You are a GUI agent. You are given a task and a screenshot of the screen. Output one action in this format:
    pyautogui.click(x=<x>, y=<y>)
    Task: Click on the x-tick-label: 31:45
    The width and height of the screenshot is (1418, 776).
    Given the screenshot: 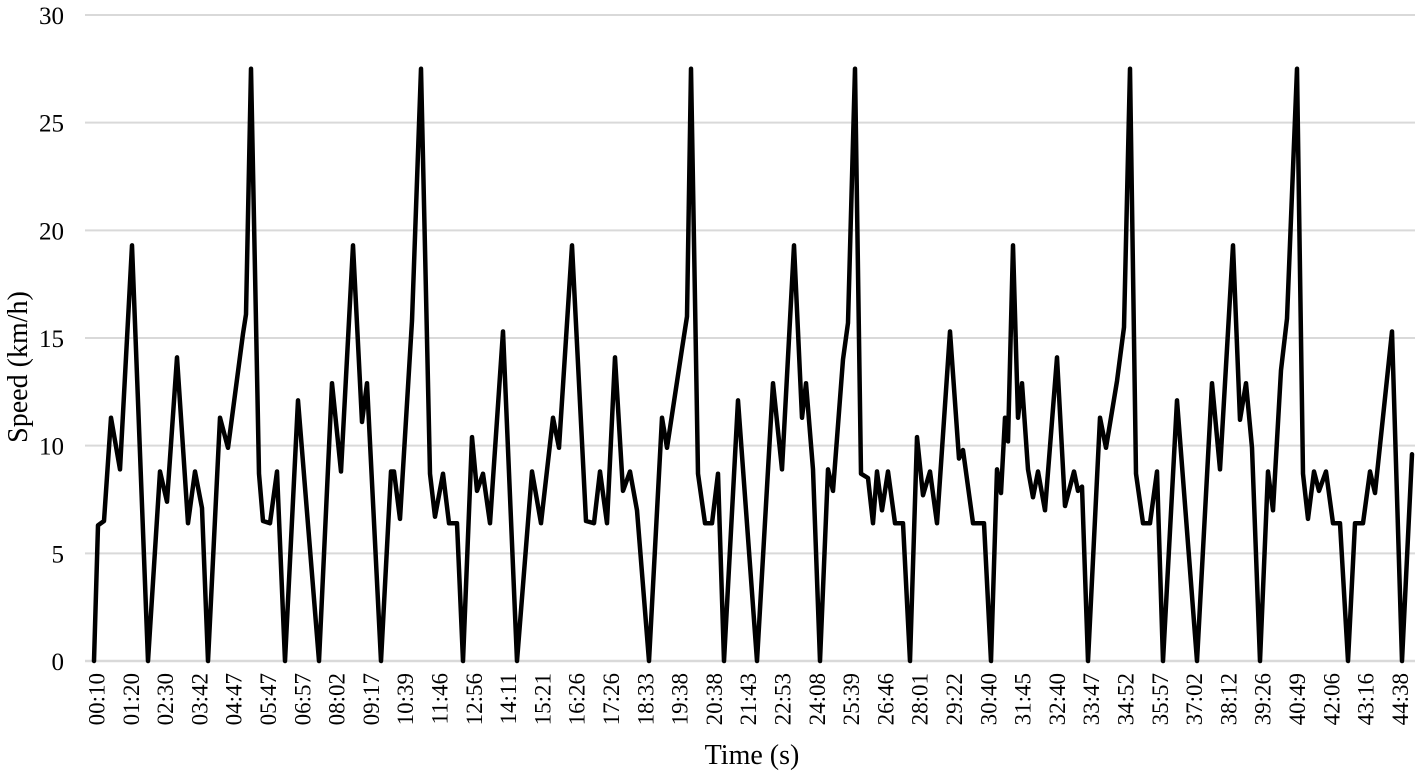 What is the action you would take?
    pyautogui.click(x=1023, y=699)
    